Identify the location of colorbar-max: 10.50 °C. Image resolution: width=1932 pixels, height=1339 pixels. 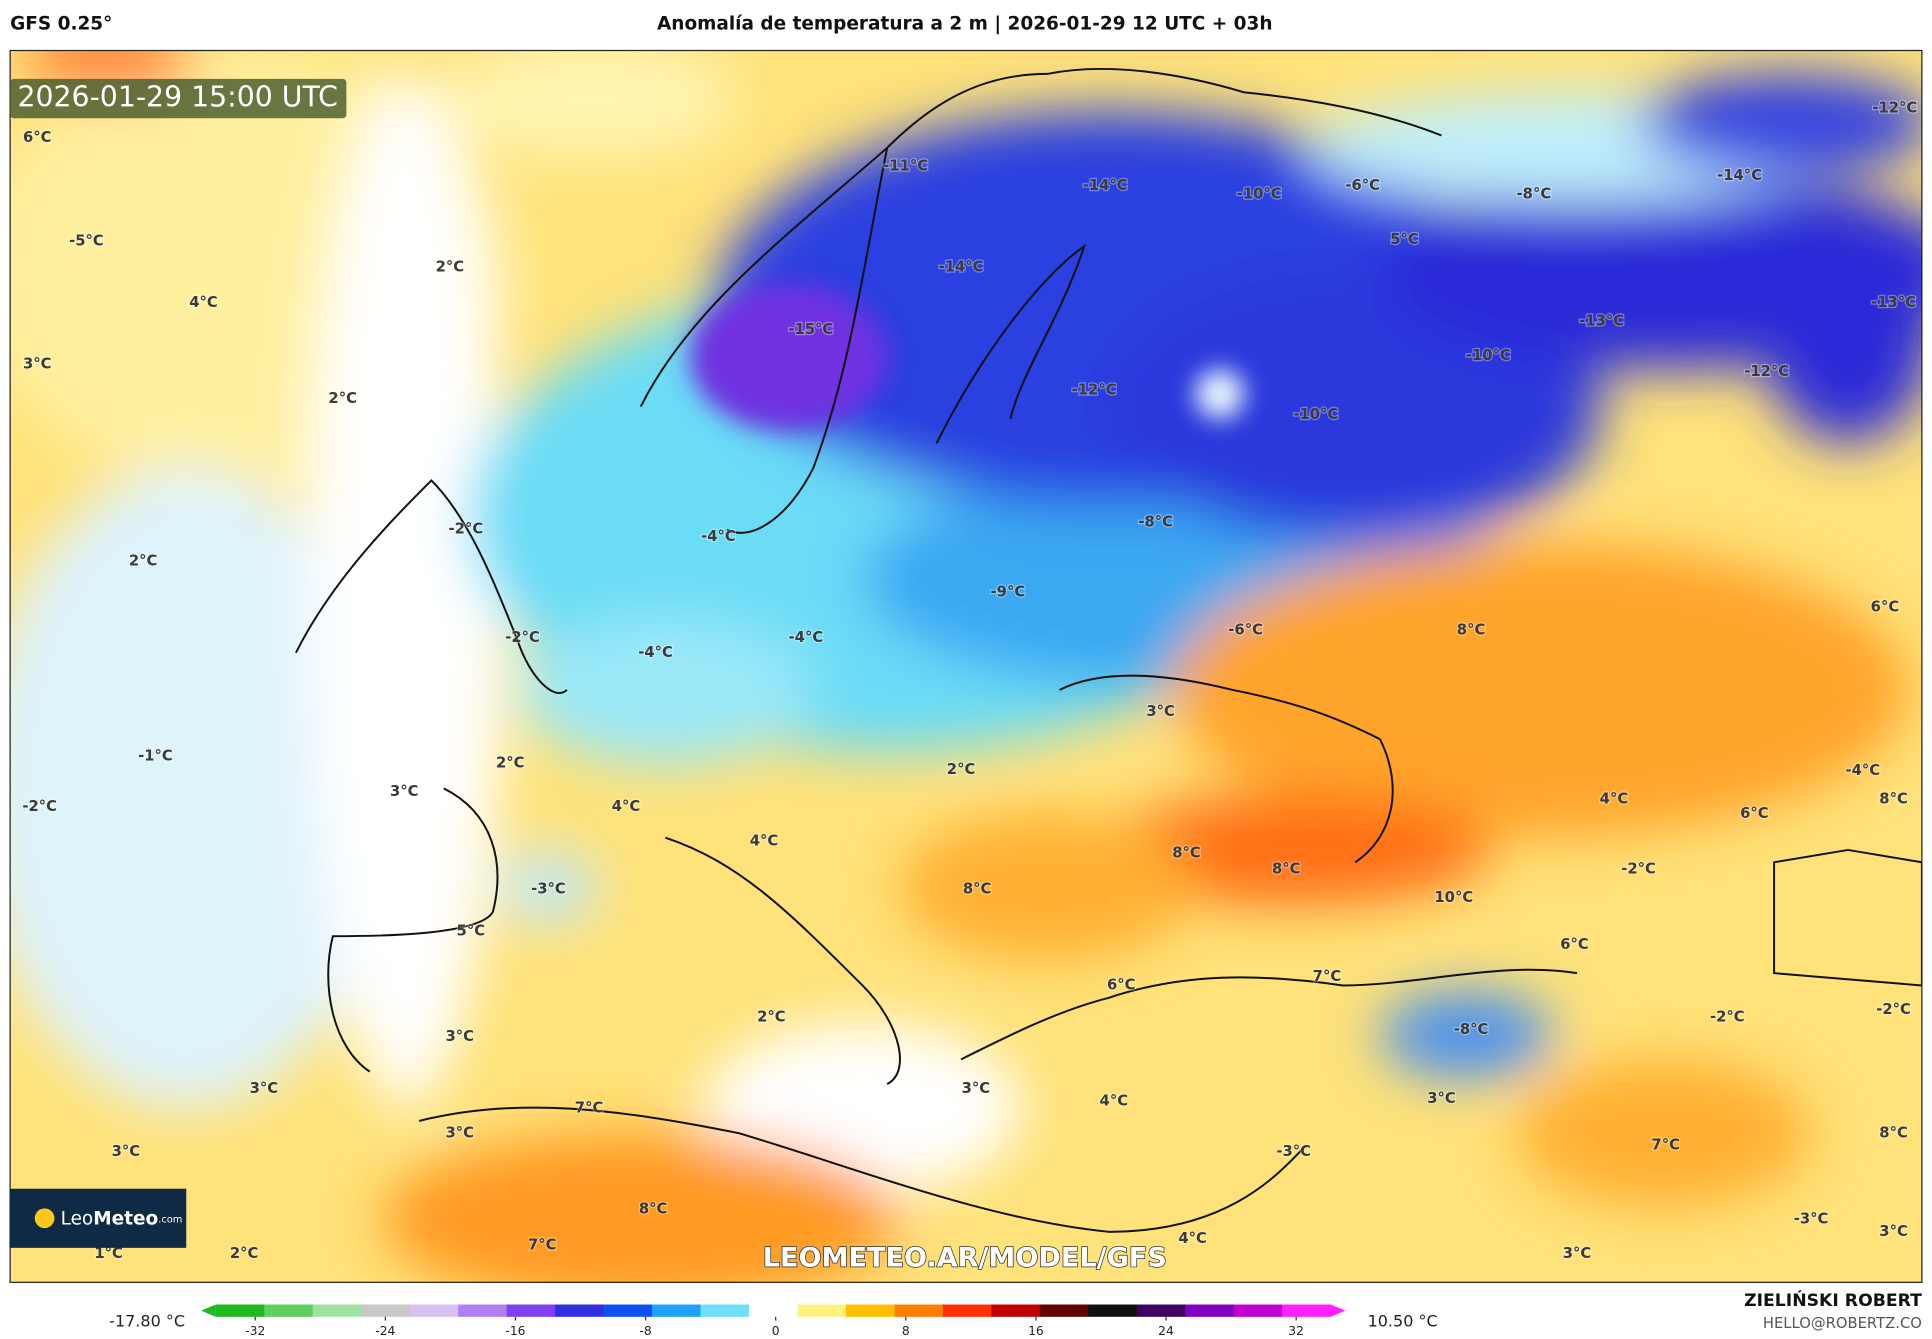
(1403, 1320).